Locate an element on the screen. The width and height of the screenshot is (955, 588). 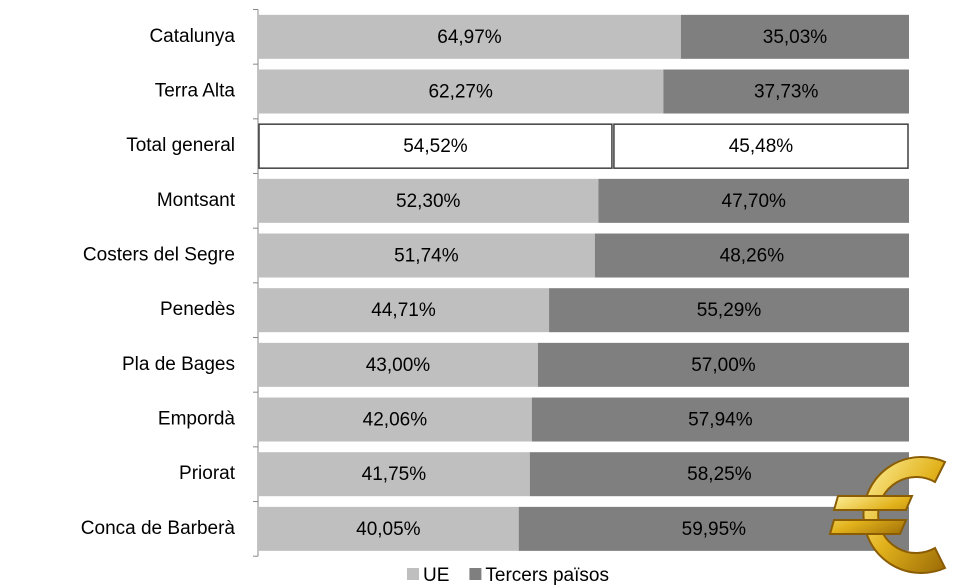
category-label: Conca de Barberà is located at coordinates (158, 528).